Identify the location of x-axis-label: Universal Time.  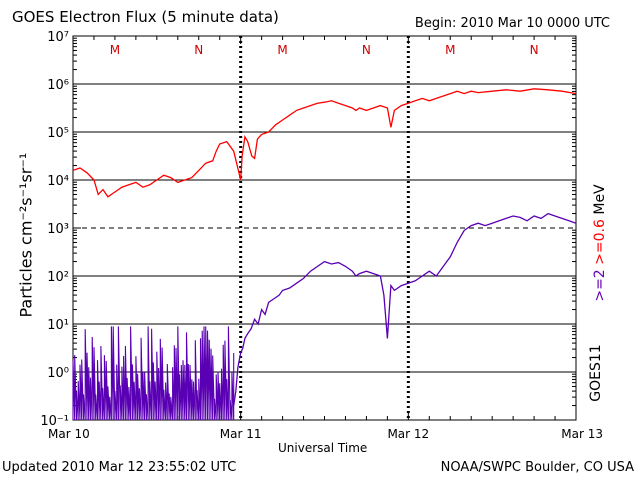
(323, 448).